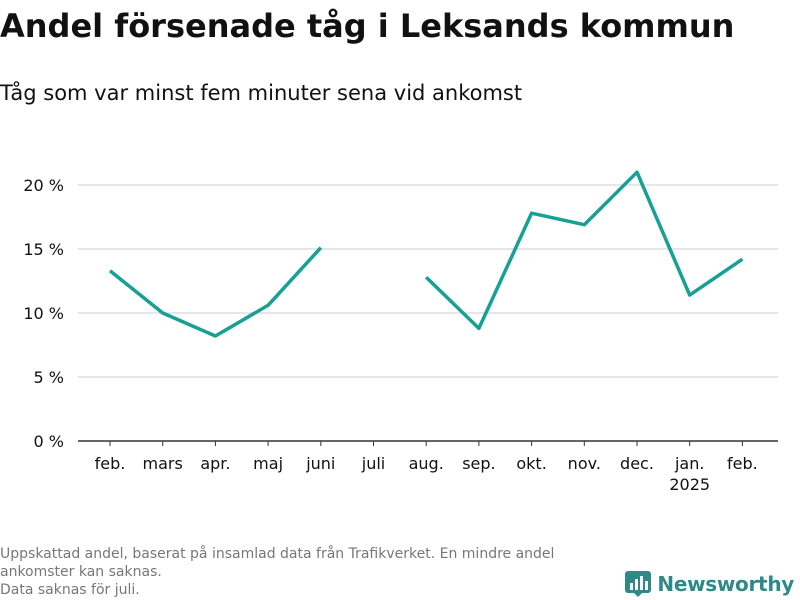 The width and height of the screenshot is (800, 600). I want to click on x-tick-label: dec., so click(637, 463).